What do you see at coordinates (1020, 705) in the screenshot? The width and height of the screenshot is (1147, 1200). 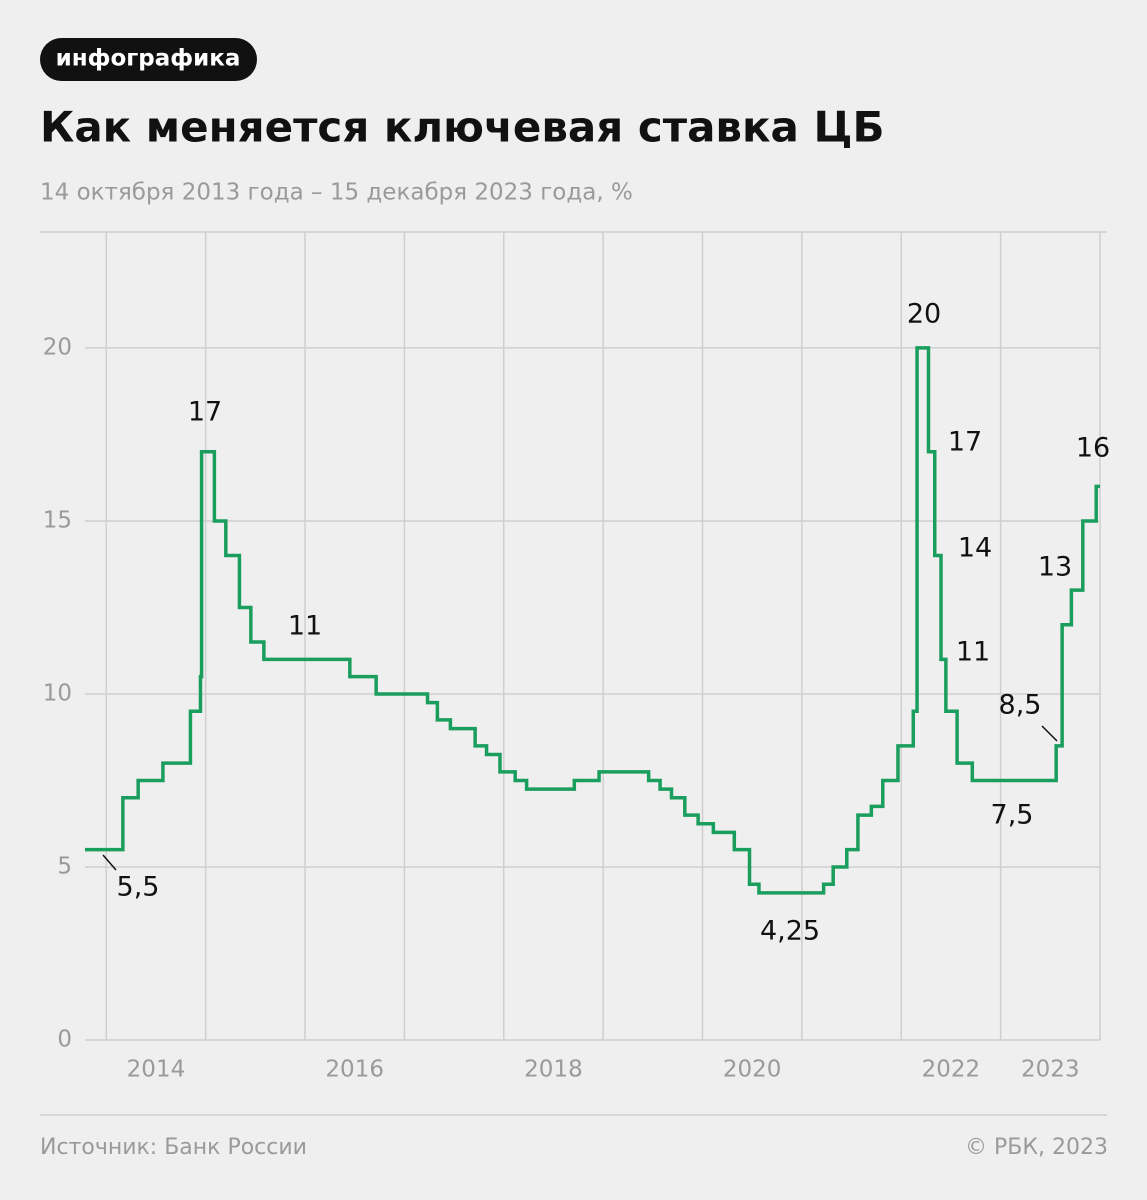 I see `value-label: 8,5` at bounding box center [1020, 705].